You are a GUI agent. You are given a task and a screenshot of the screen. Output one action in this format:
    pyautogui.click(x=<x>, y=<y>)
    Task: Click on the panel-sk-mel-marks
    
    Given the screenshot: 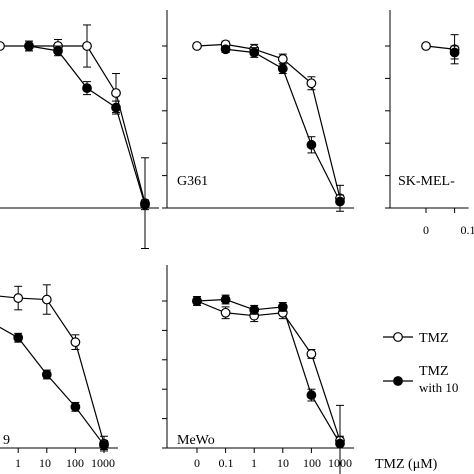 What is the action you would take?
    pyautogui.click(x=440, y=49)
    